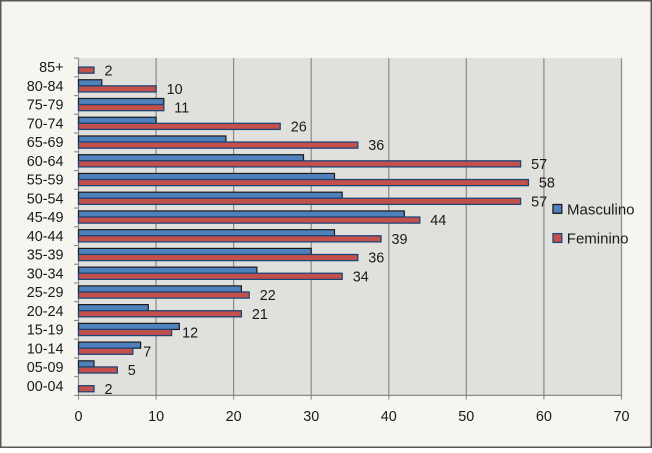 This screenshot has height=453, width=652. What do you see at coordinates (45, 331) in the screenshot?
I see `svg-text: 15-19` at bounding box center [45, 331].